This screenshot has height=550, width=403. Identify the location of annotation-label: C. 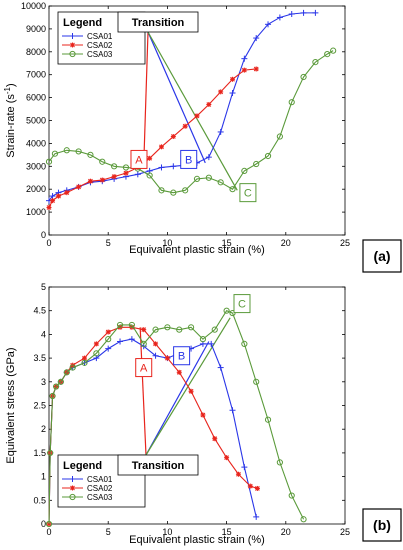
(242, 305).